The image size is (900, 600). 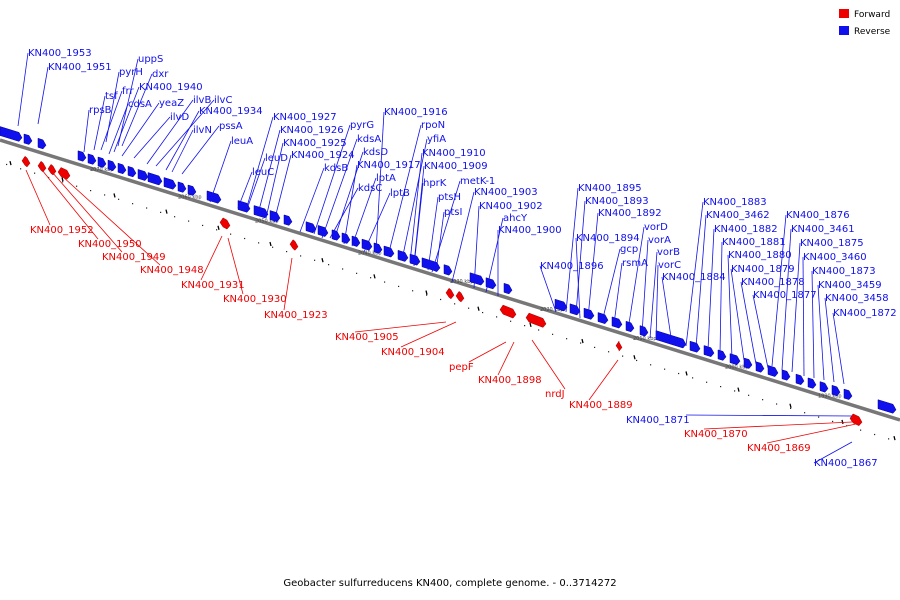 I want to click on reverse-gene-label: metK-1, so click(x=477, y=181).